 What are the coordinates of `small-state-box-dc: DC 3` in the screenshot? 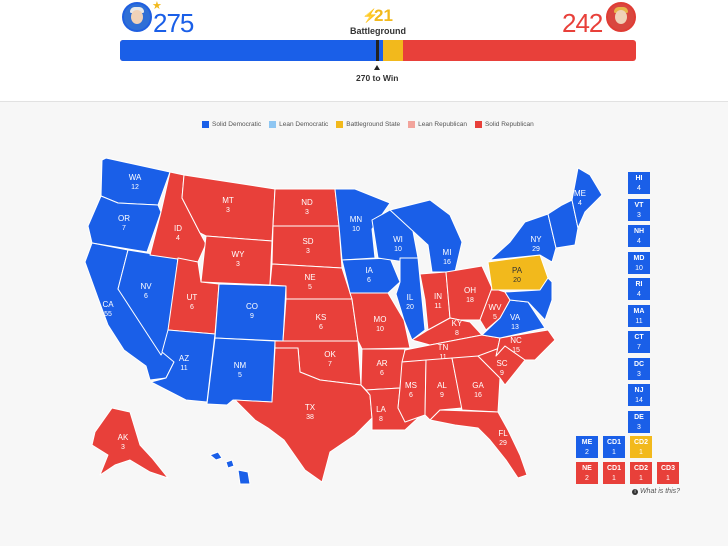 It's located at (639, 368).